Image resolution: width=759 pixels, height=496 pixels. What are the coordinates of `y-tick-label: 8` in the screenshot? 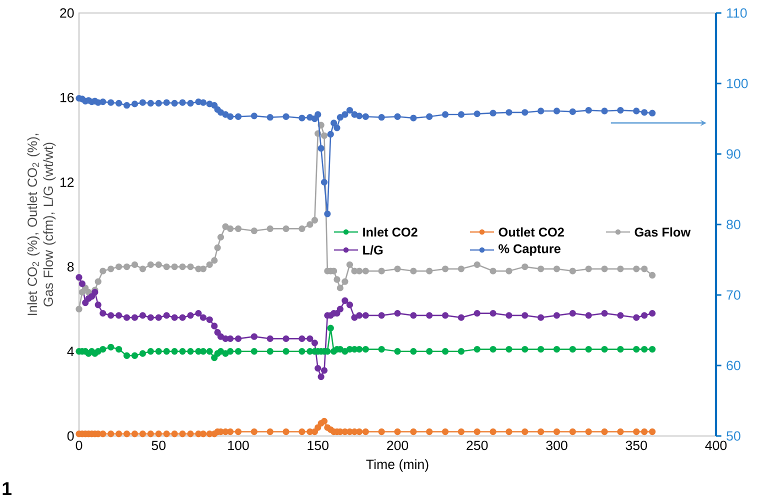 It's located at (70, 267).